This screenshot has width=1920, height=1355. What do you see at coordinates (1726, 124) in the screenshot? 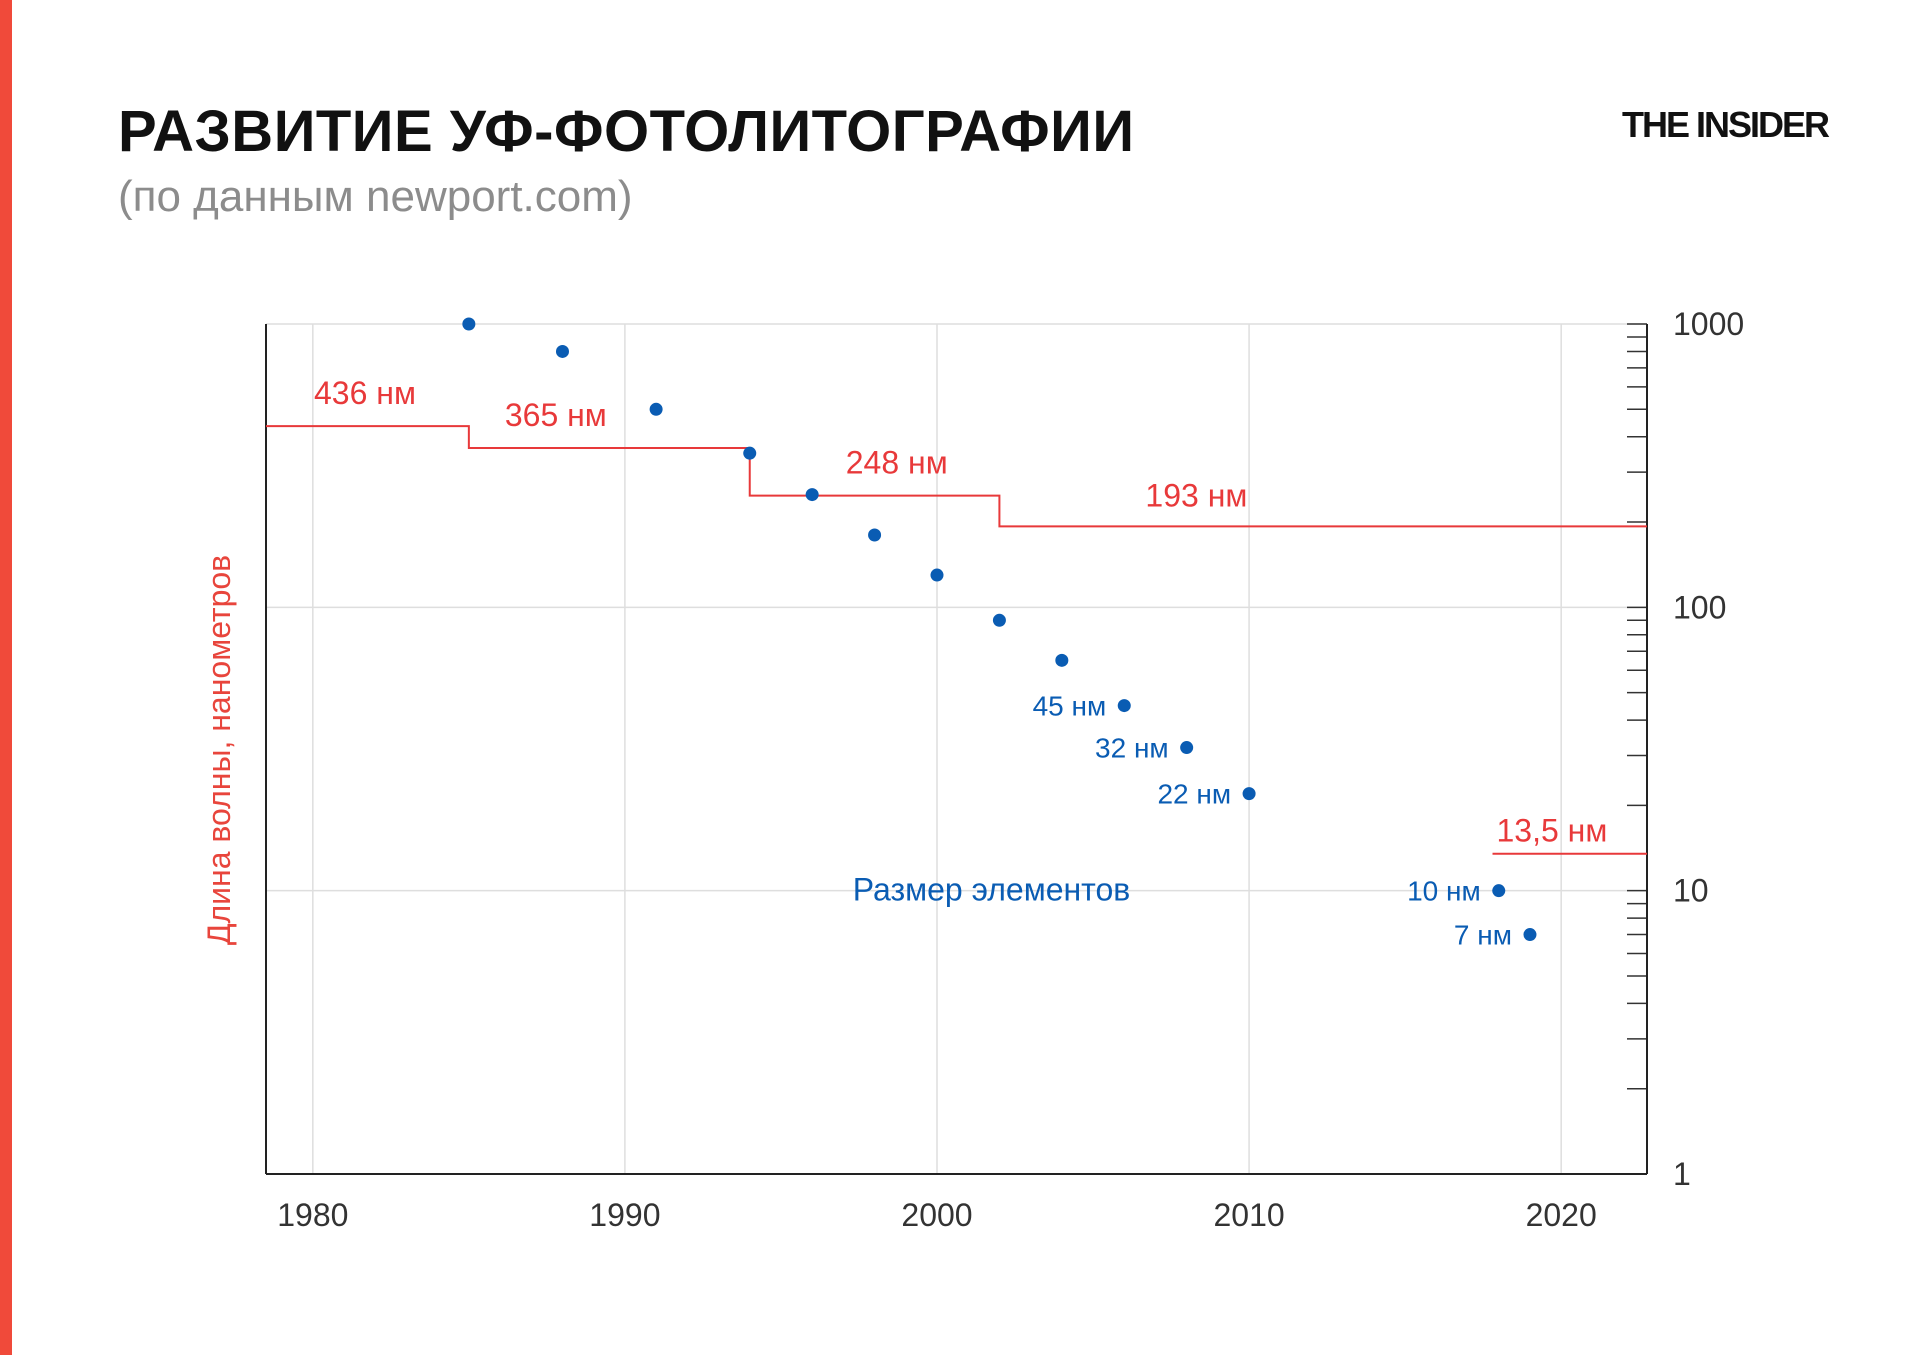
I see `the-insider-logo: THE INSIDER` at bounding box center [1726, 124].